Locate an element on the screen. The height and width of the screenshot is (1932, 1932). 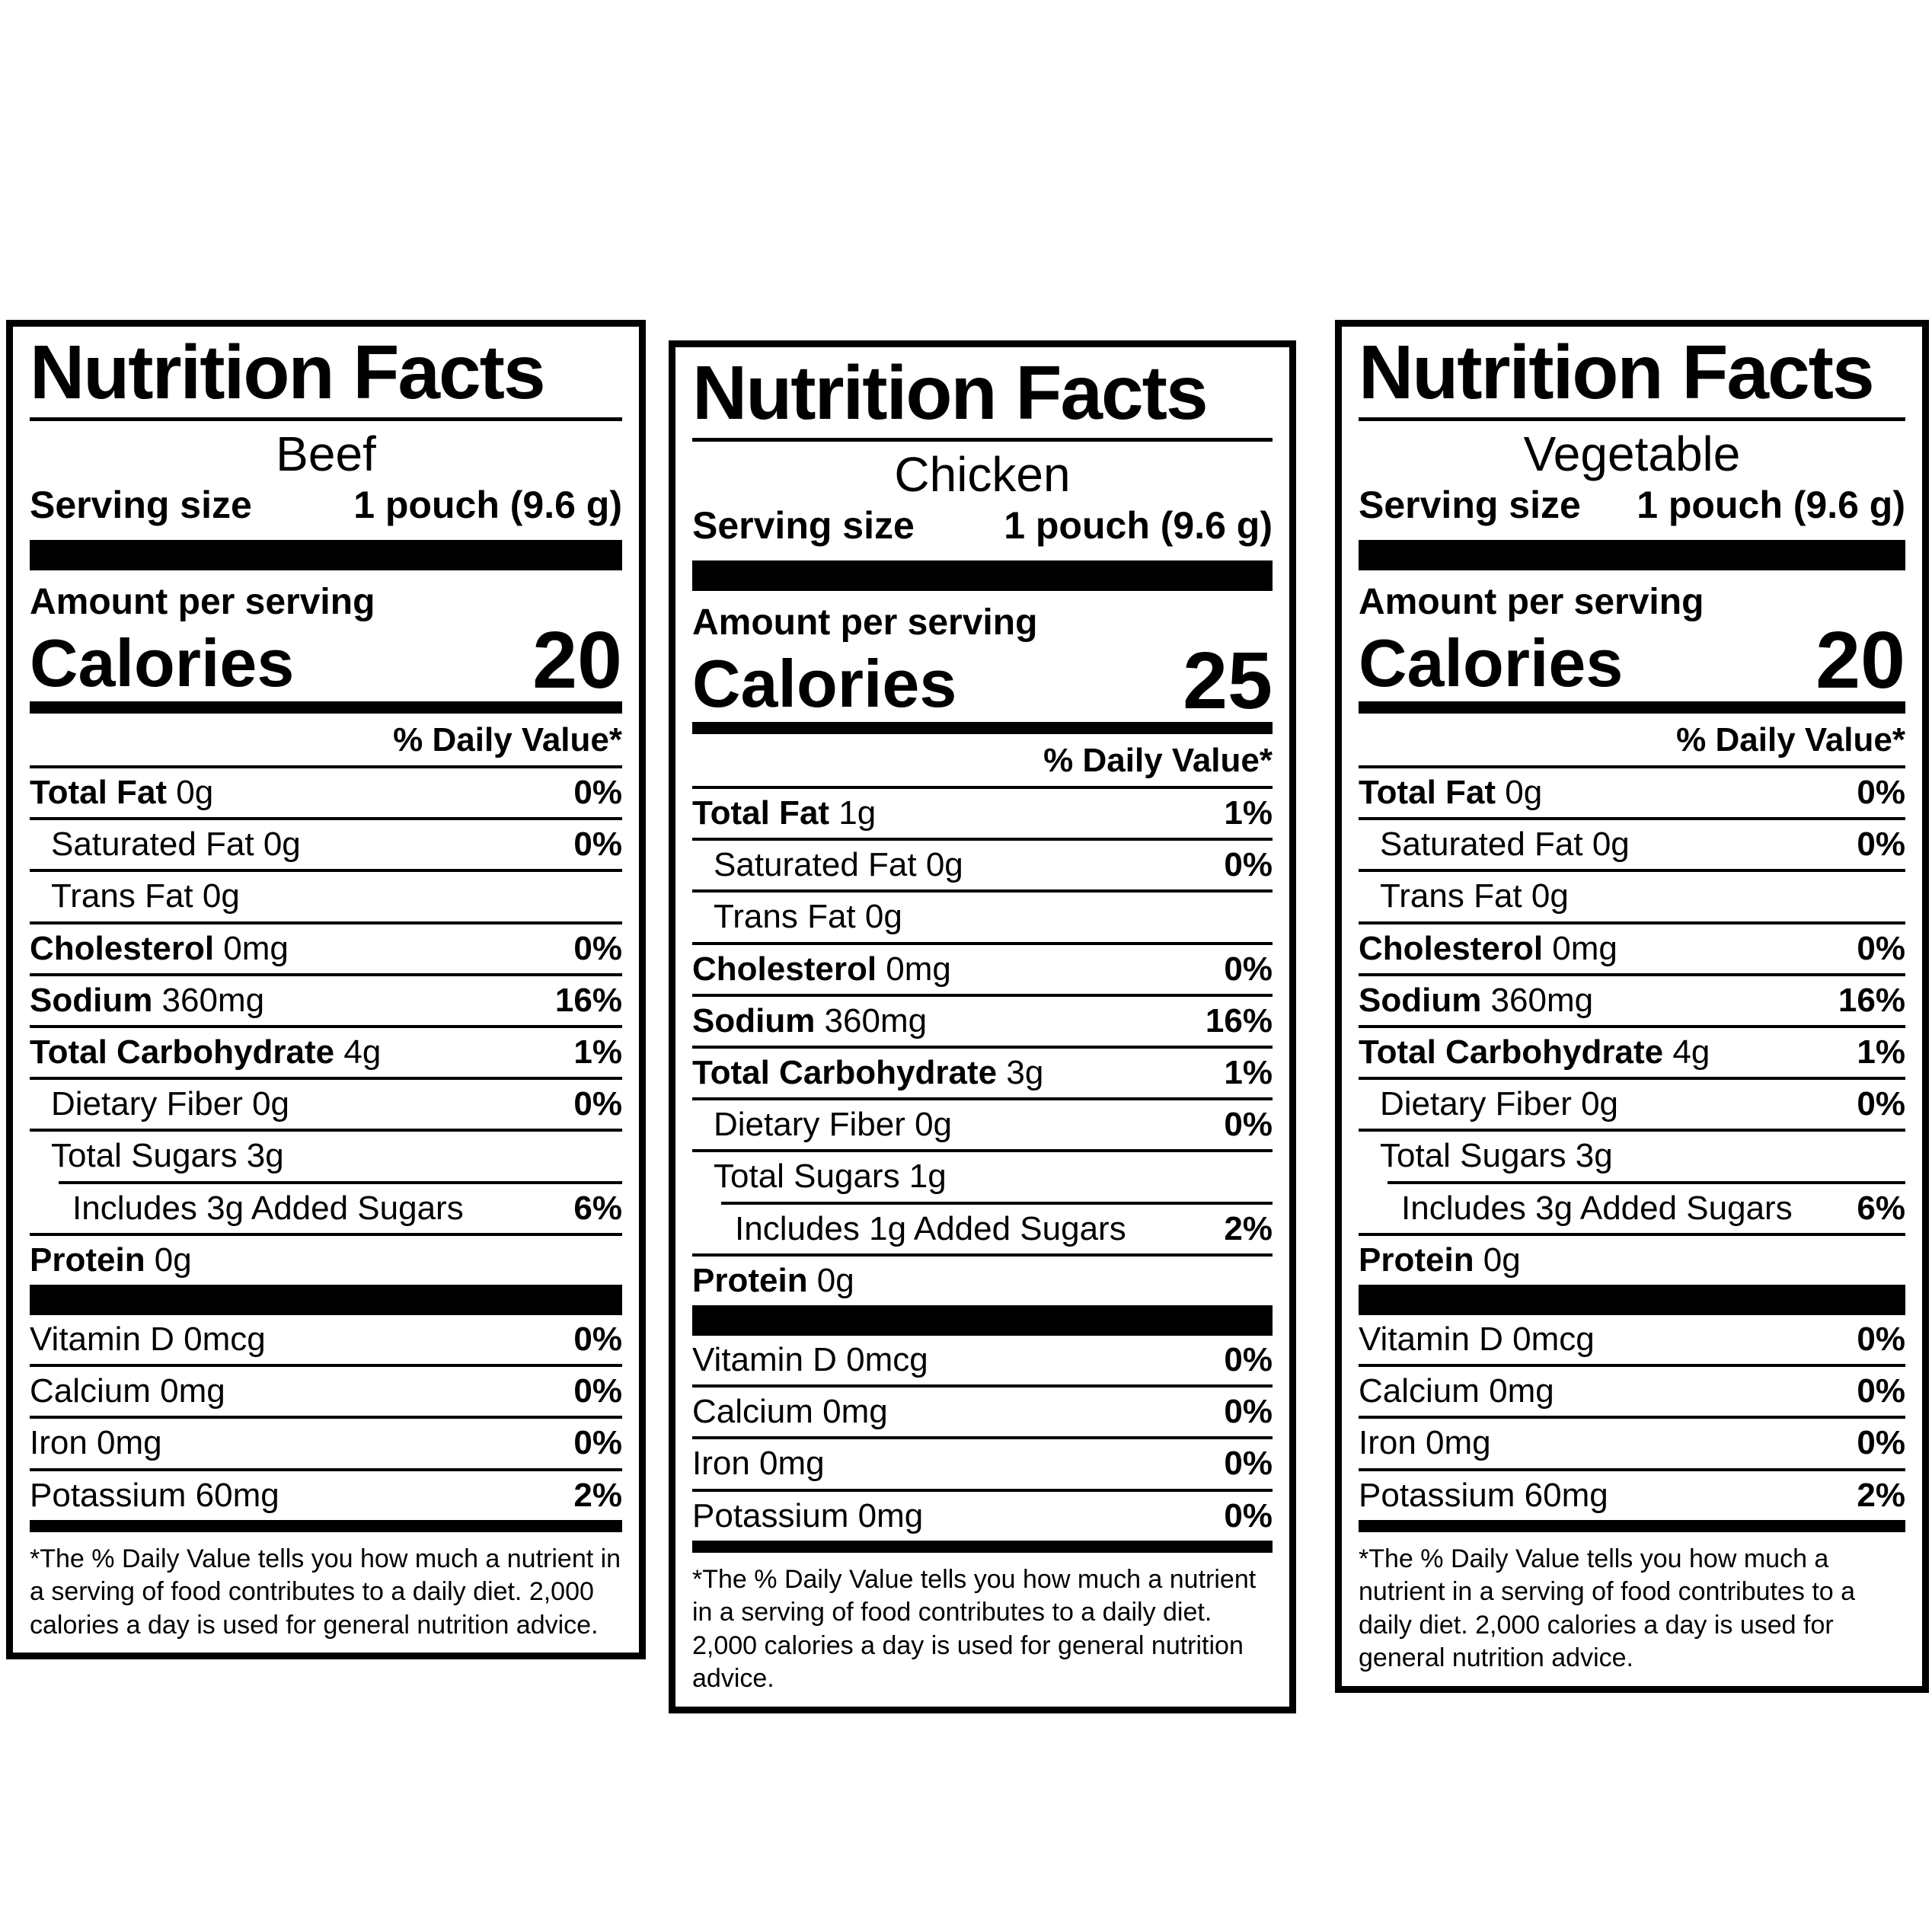
flavor-name: Beef is located at coordinates (326, 453).